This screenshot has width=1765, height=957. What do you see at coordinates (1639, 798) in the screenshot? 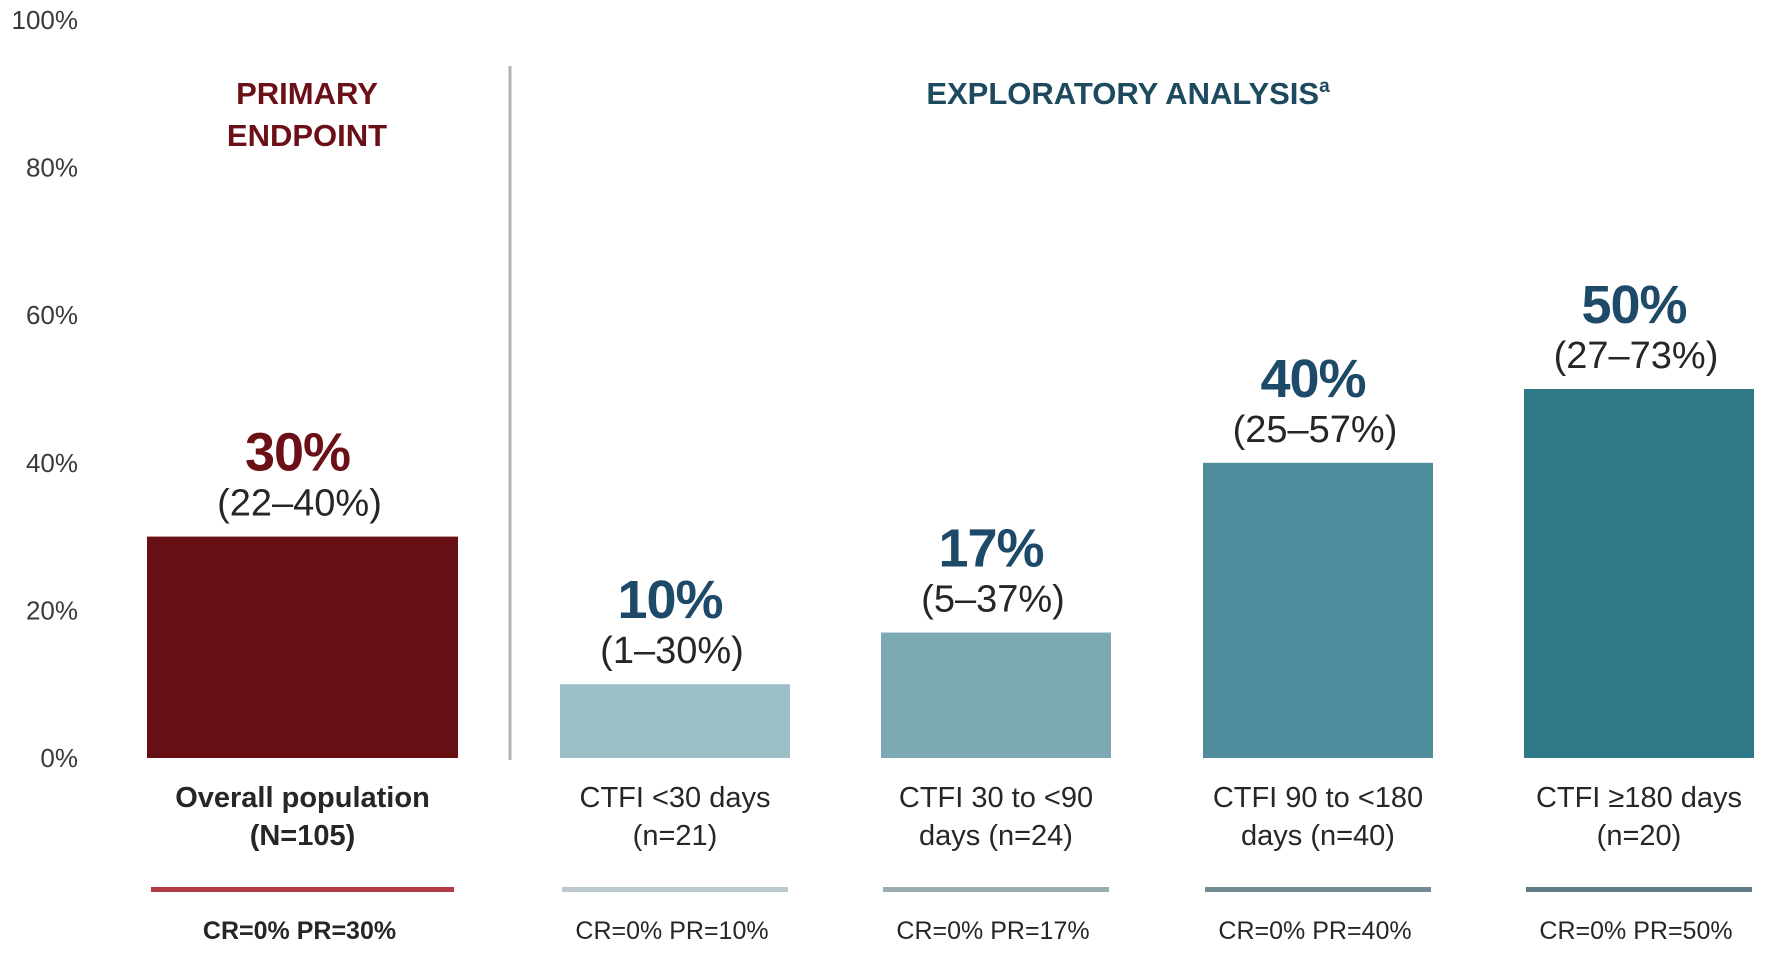
I see `category-label: CTFI ≥180 days` at bounding box center [1639, 798].